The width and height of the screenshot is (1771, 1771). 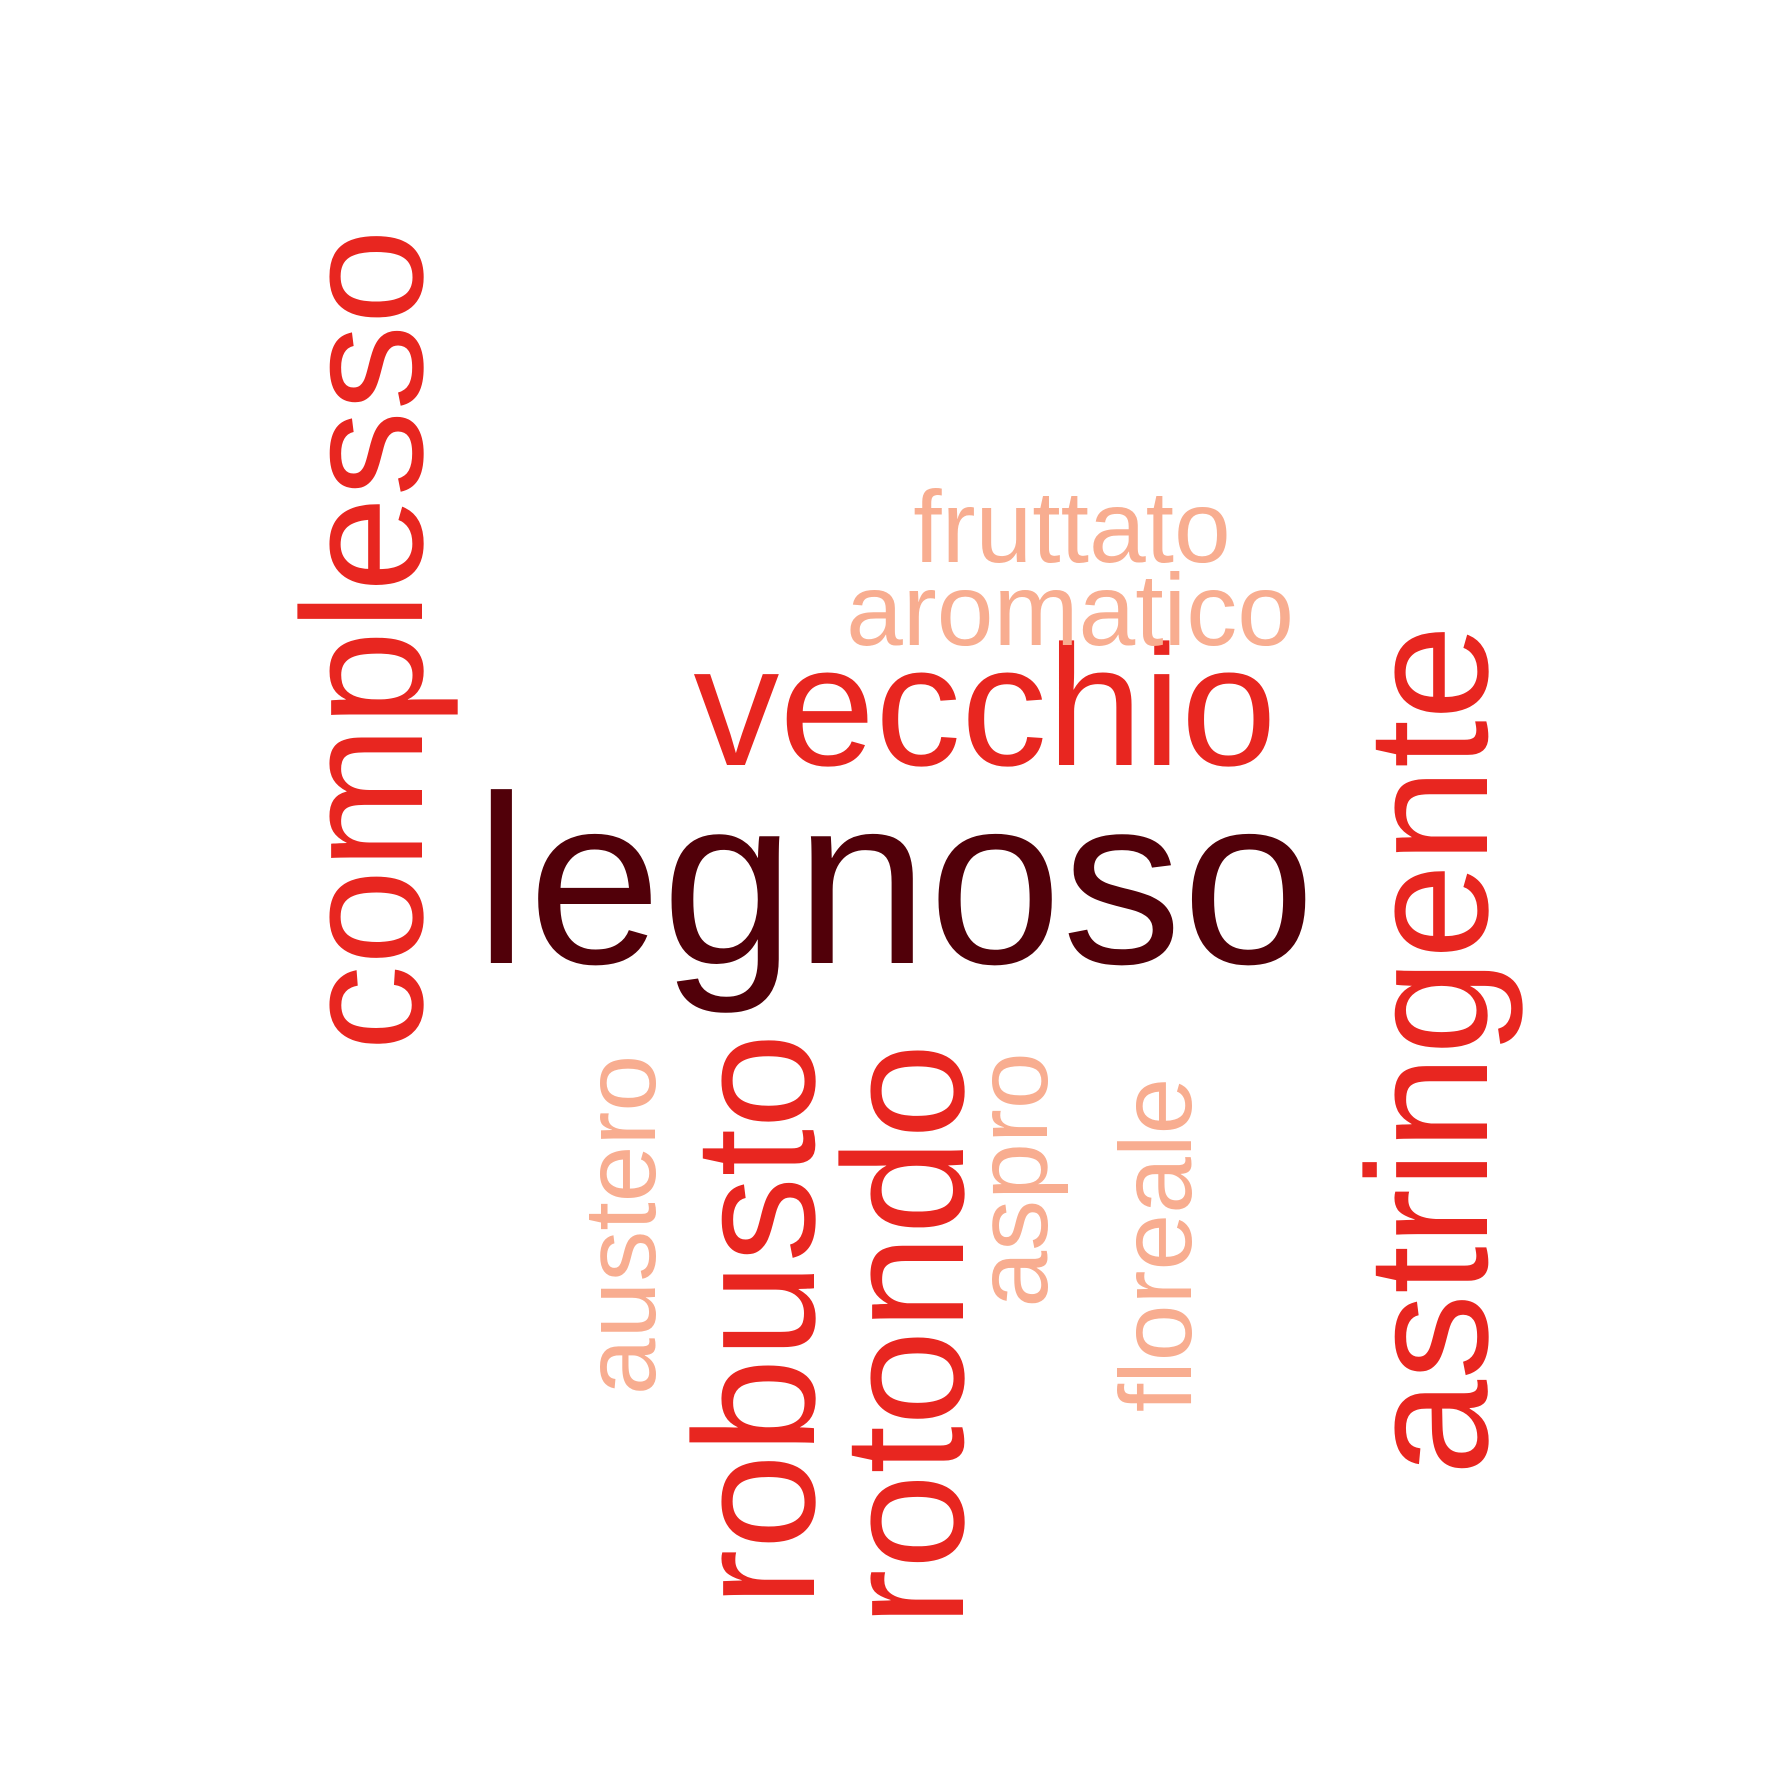 I want to click on word-aspro: aspro, so click(x=1012, y=1180).